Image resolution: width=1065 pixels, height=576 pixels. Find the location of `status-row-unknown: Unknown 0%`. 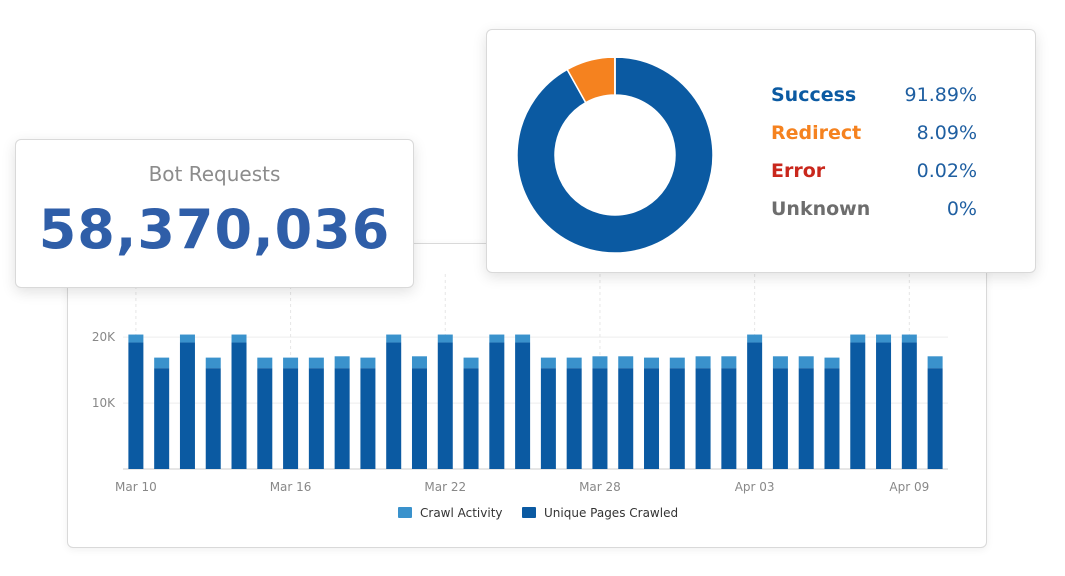

status-row-unknown: Unknown 0% is located at coordinates (874, 212).